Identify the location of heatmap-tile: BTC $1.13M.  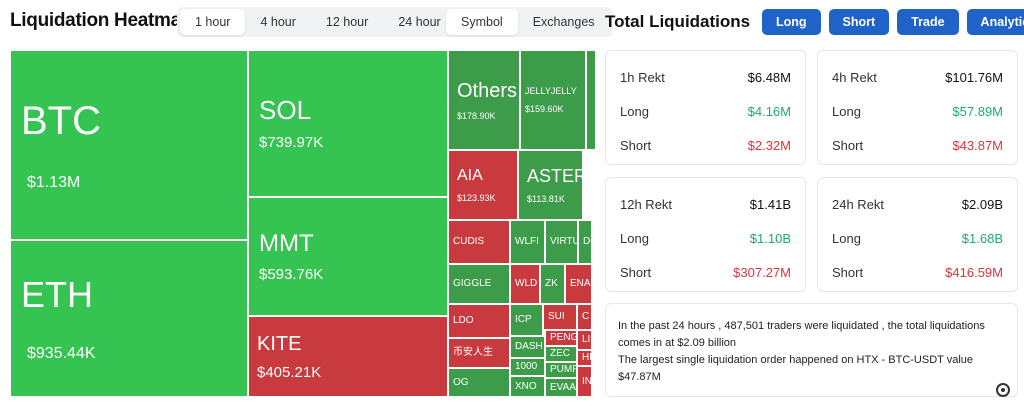
(129, 145).